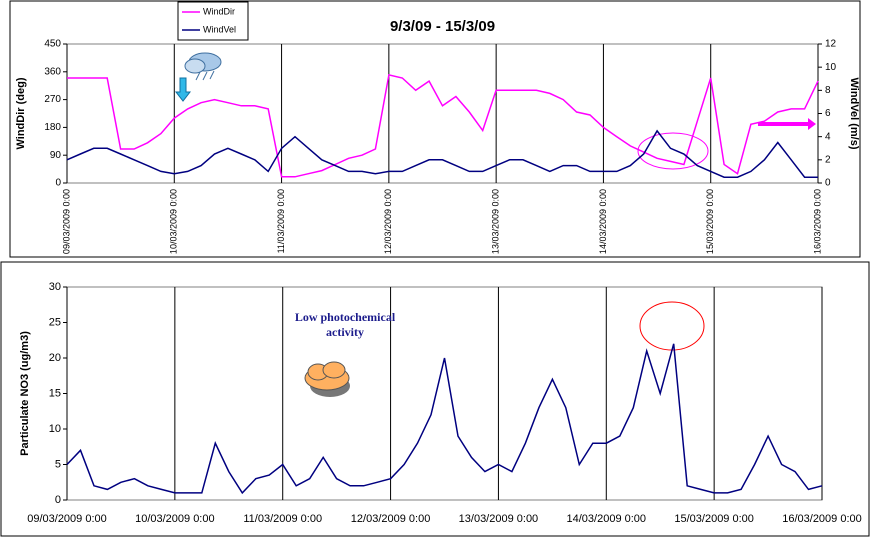 The image size is (871, 539). What do you see at coordinates (55, 322) in the screenshot?
I see `y-tick-label: 25` at bounding box center [55, 322].